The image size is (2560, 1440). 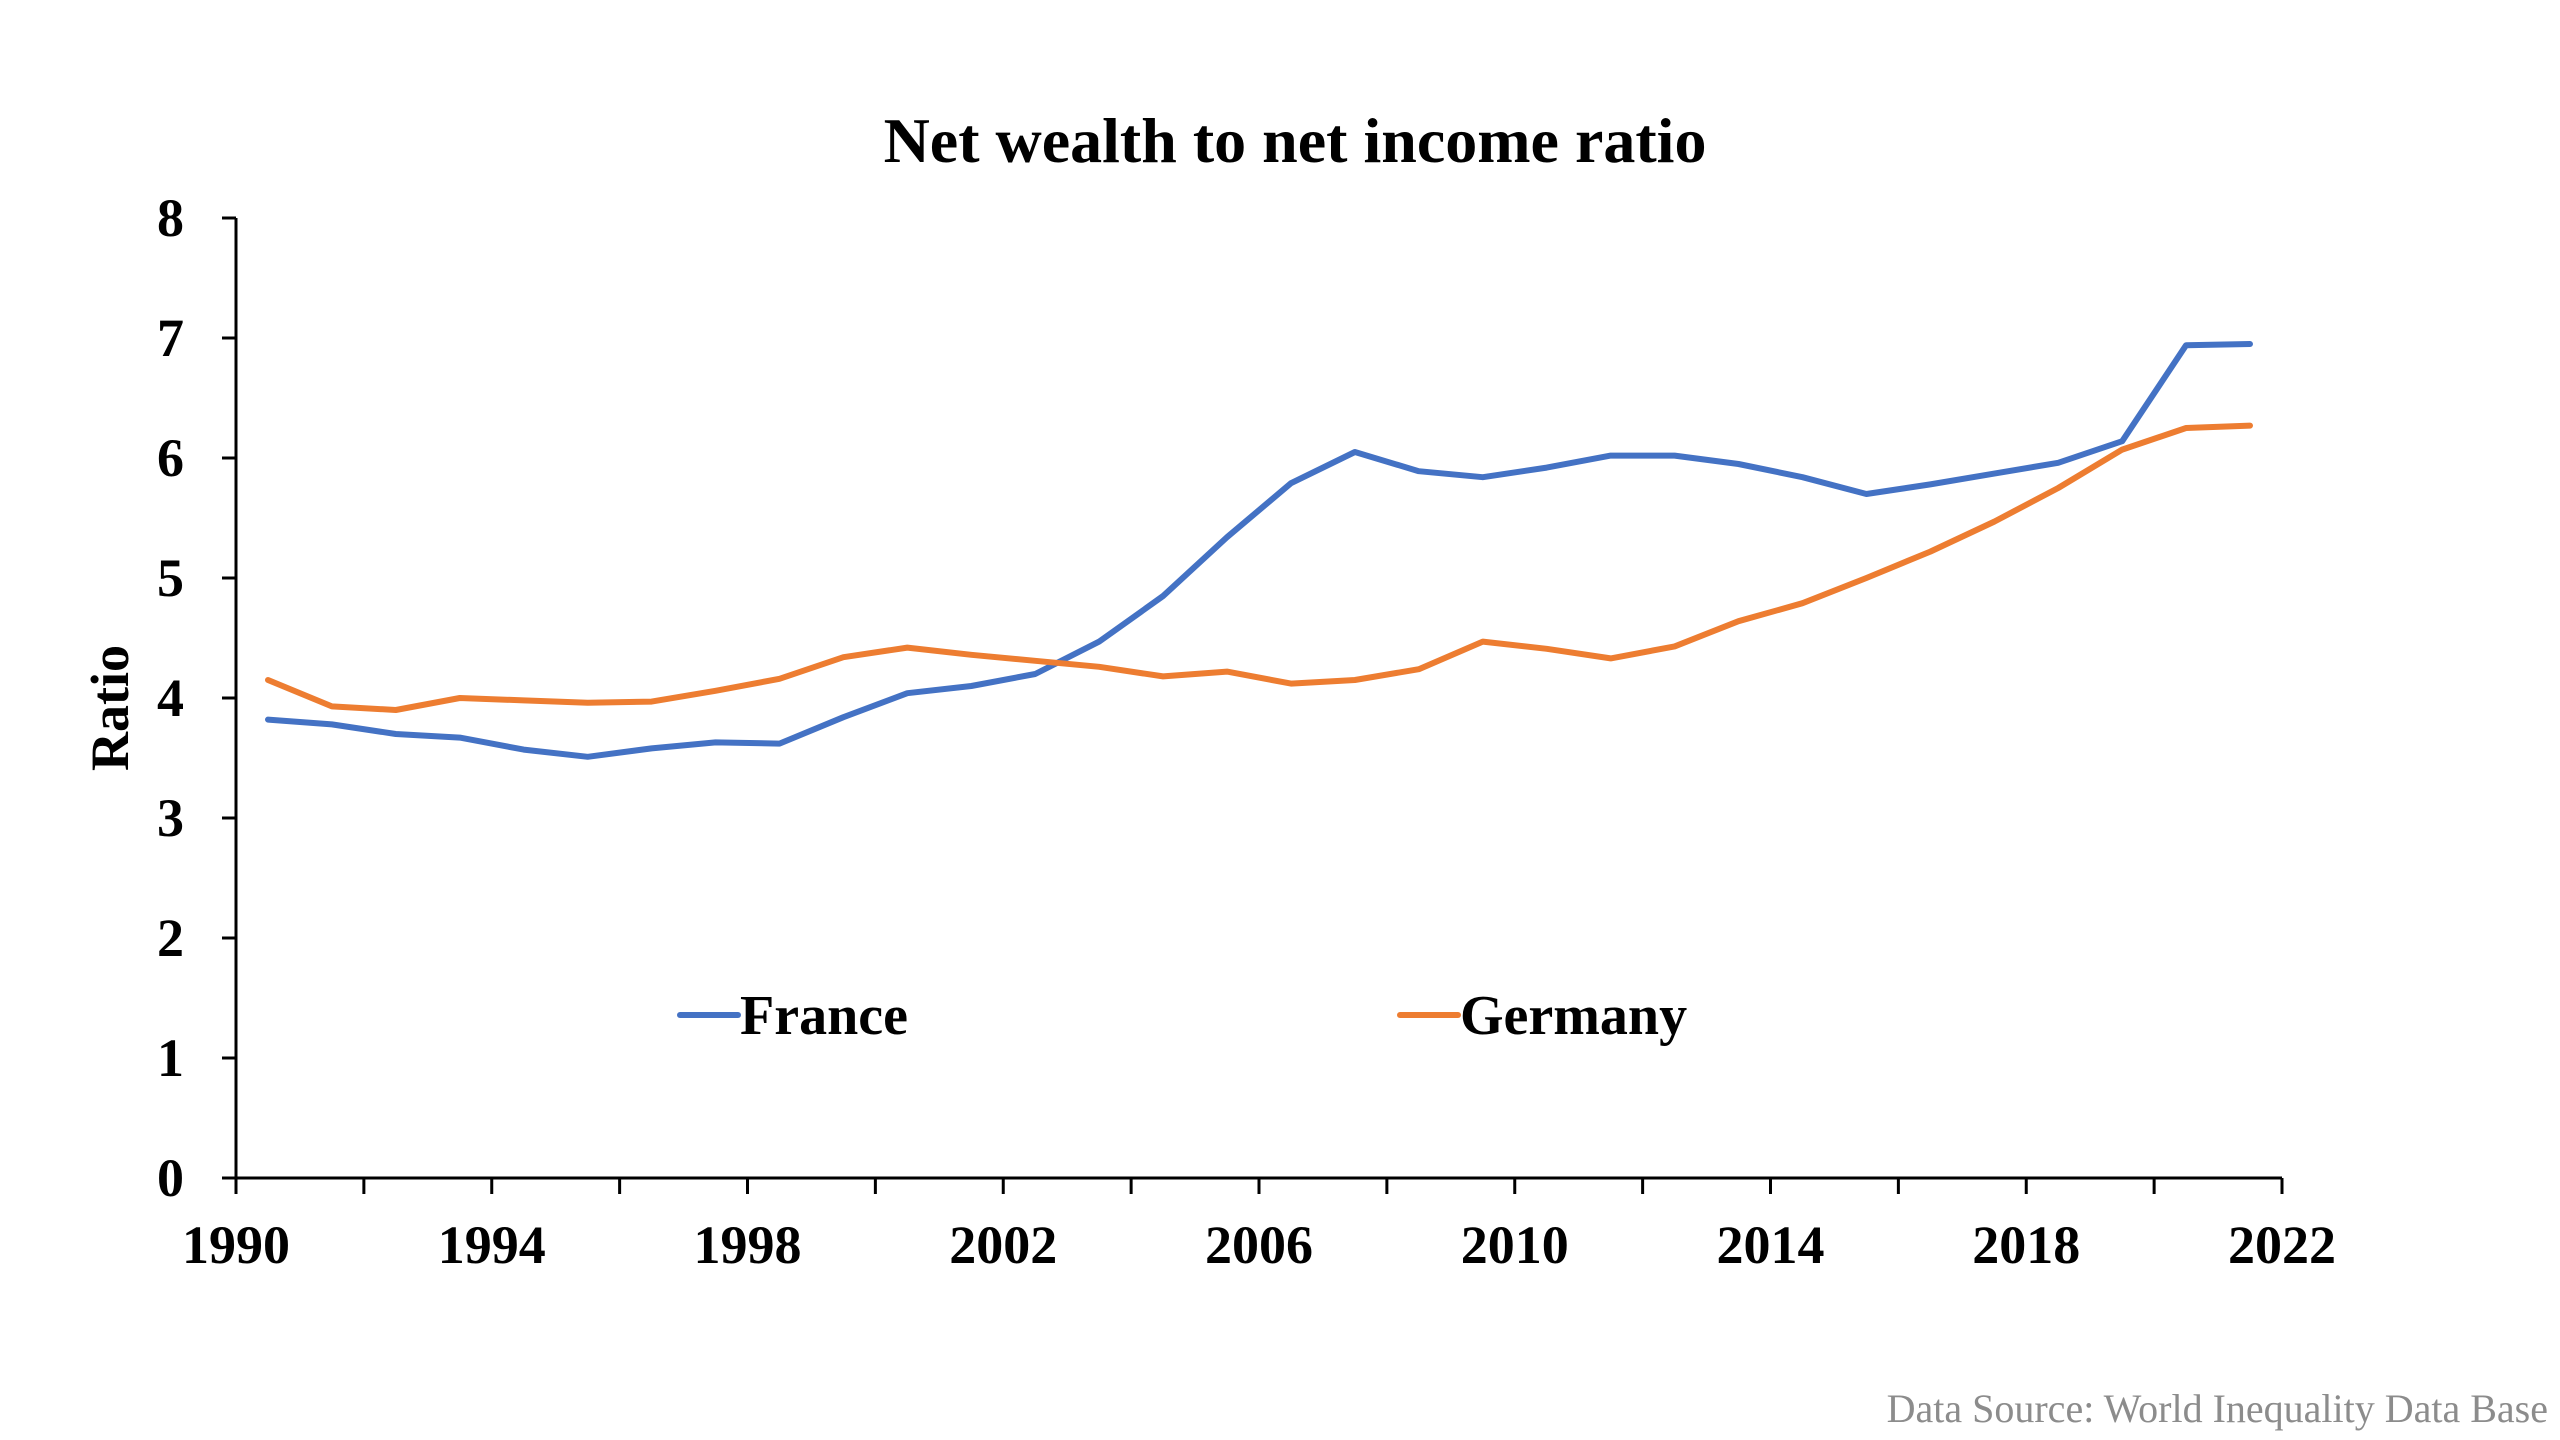 What do you see at coordinates (170, 1178) in the screenshot?
I see `y-tick-label: 0` at bounding box center [170, 1178].